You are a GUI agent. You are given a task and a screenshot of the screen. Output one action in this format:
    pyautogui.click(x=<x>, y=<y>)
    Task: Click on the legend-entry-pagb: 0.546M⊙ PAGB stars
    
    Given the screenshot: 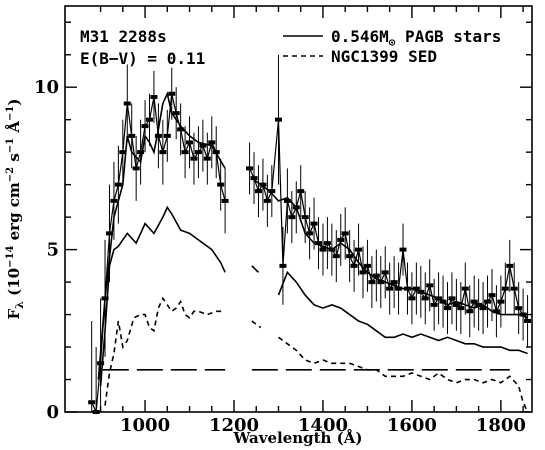 What is the action you would take?
    pyautogui.click(x=416, y=38)
    